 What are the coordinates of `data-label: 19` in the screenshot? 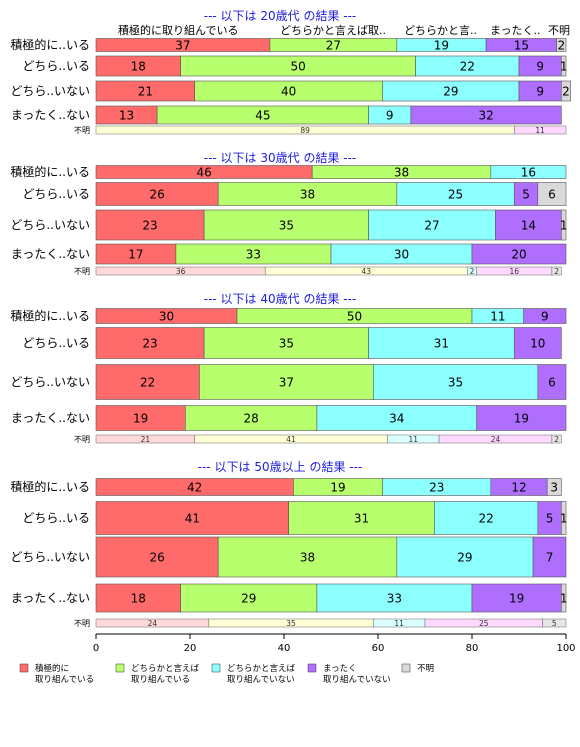 It's located at (441, 46).